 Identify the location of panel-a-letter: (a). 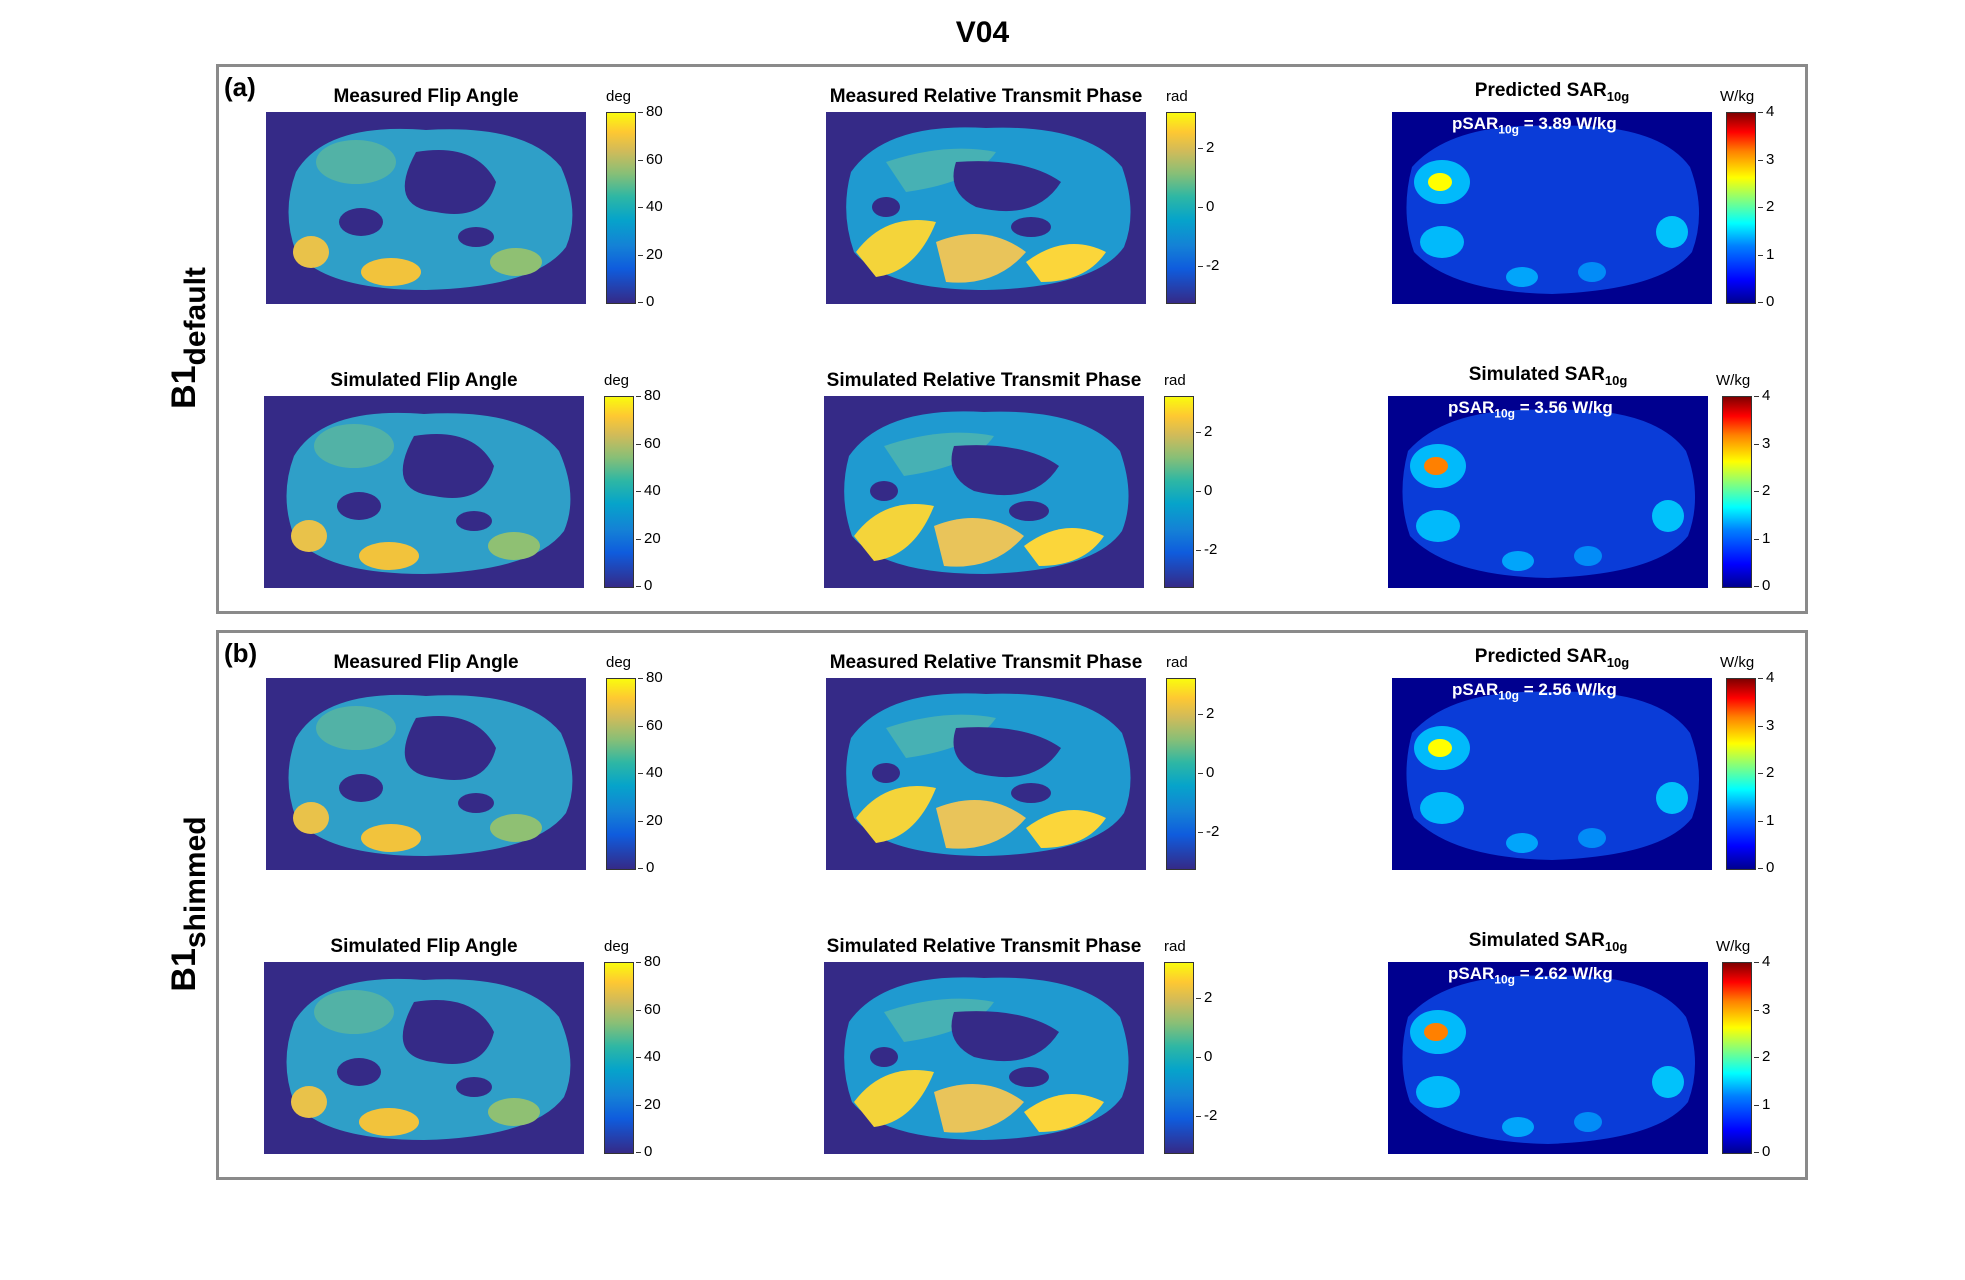
(240, 87).